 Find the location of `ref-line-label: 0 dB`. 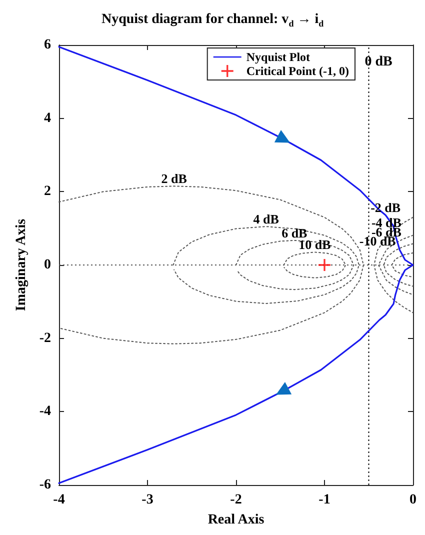

ref-line-label: 0 dB is located at coordinates (378, 62).